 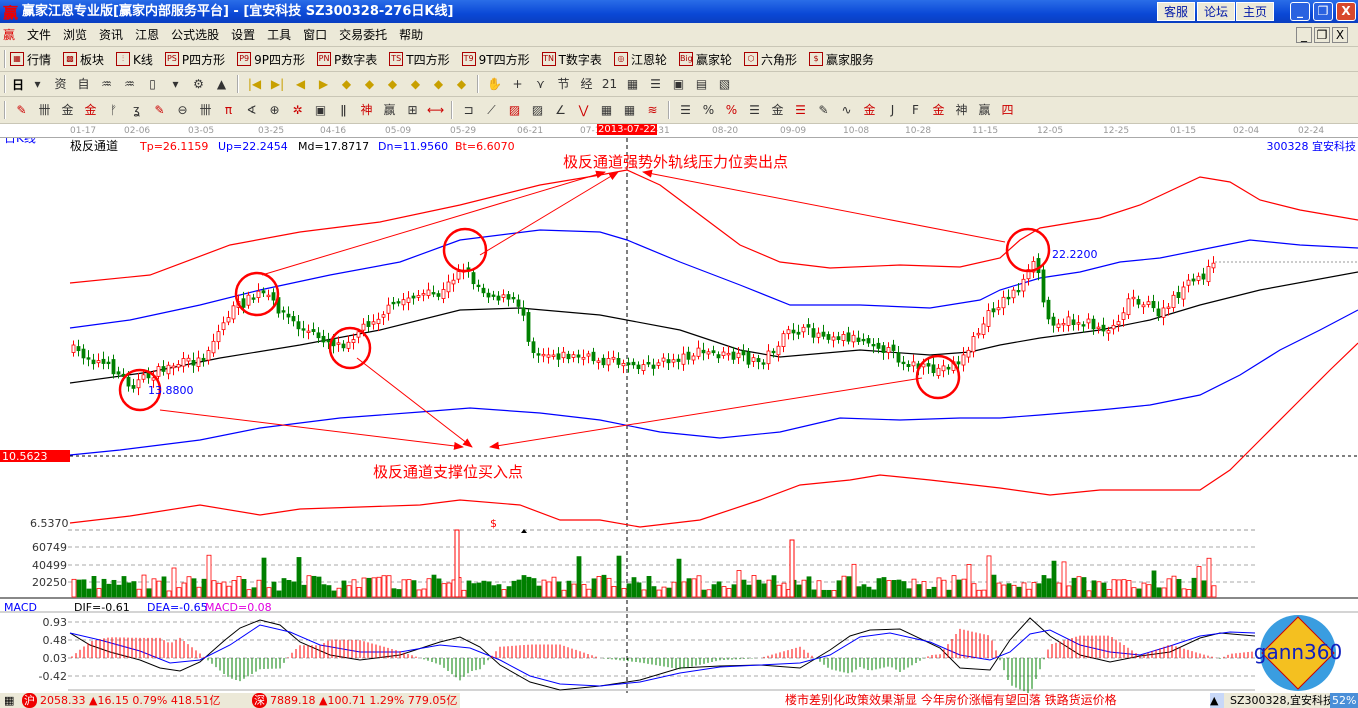 What do you see at coordinates (915, 109) in the screenshot?
I see `drawing-tool-icon: F` at bounding box center [915, 109].